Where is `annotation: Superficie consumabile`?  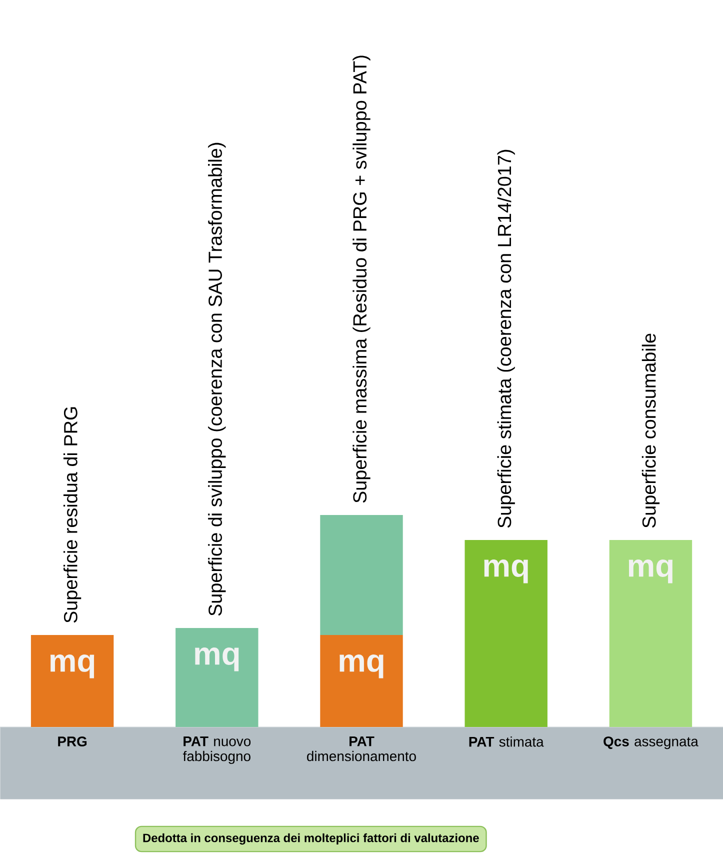 annotation: Superficie consumabile is located at coordinates (651, 431).